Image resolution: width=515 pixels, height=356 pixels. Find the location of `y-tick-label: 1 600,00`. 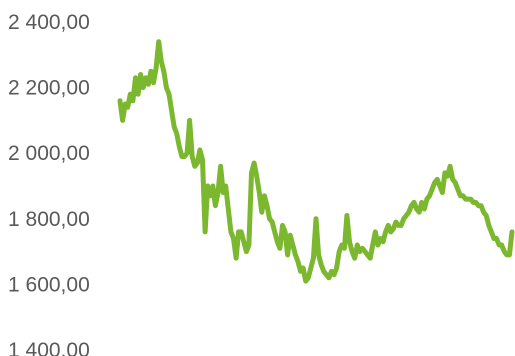

y-tick-label: 1 600,00 is located at coordinates (49, 284).